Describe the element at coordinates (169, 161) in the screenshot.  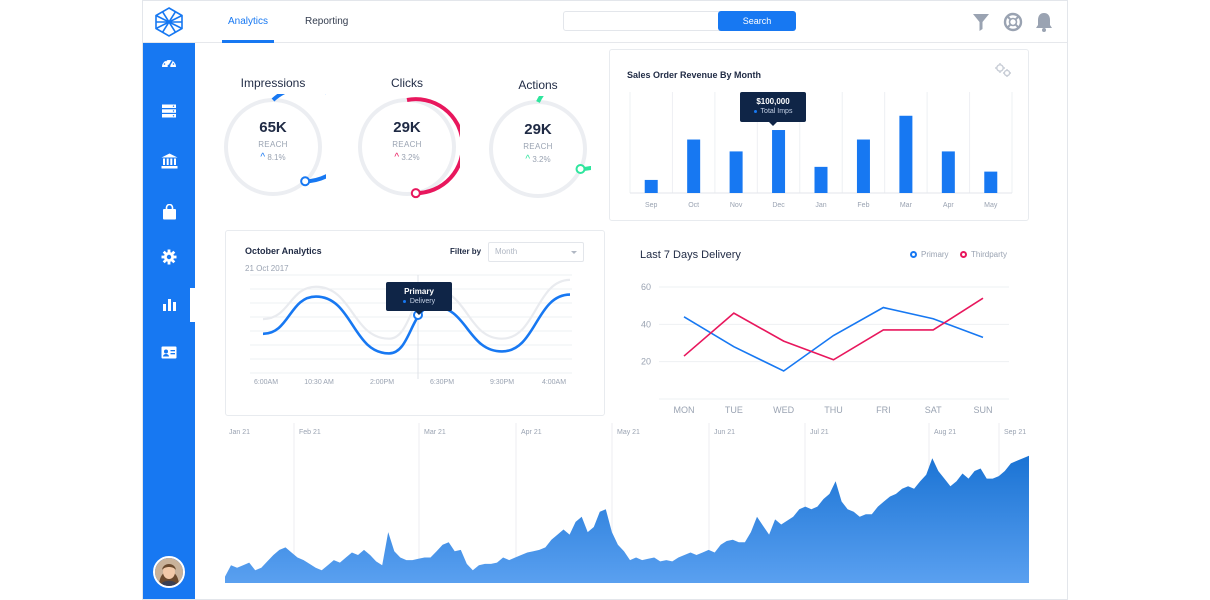
I see `sidebar-item-bank` at that location.